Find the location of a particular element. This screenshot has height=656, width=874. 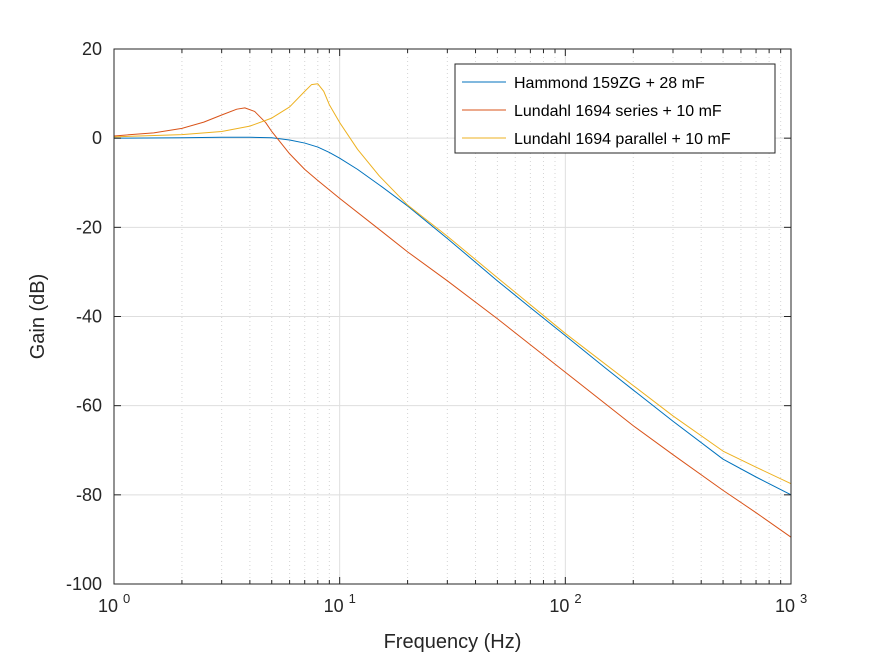

x-tick-label: 10 2 is located at coordinates (565, 603).